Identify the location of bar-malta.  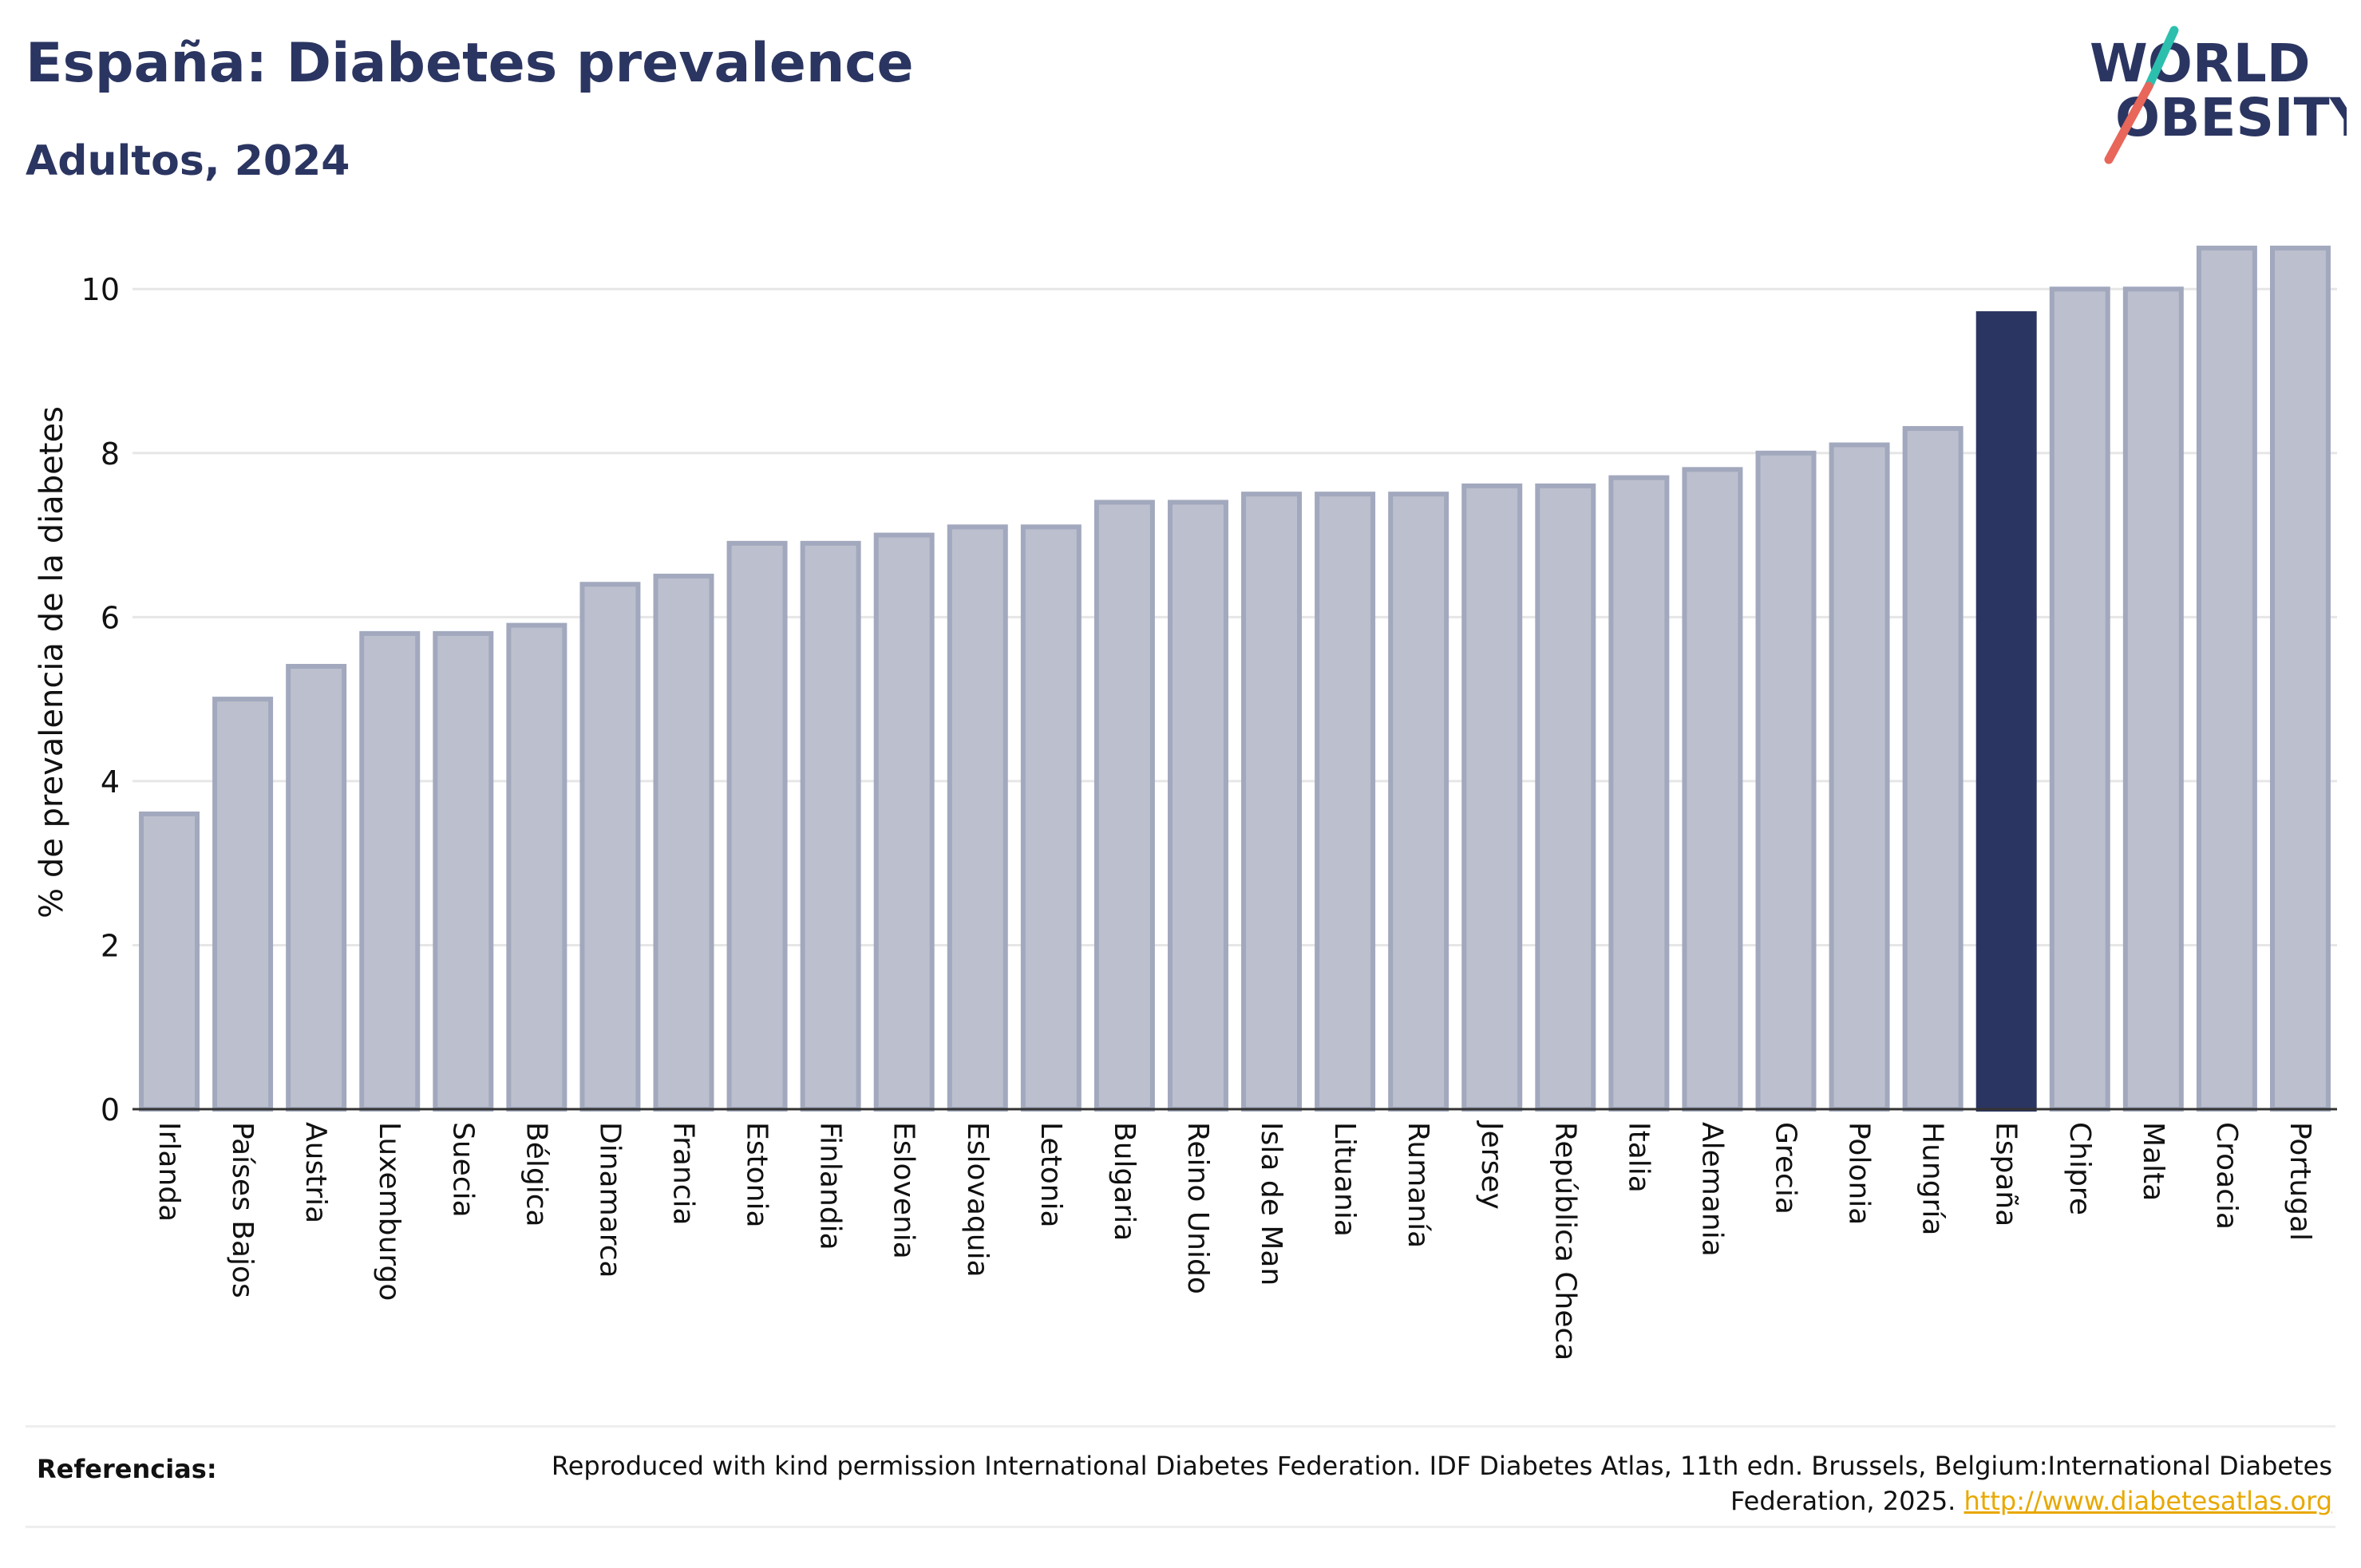
(2153, 699).